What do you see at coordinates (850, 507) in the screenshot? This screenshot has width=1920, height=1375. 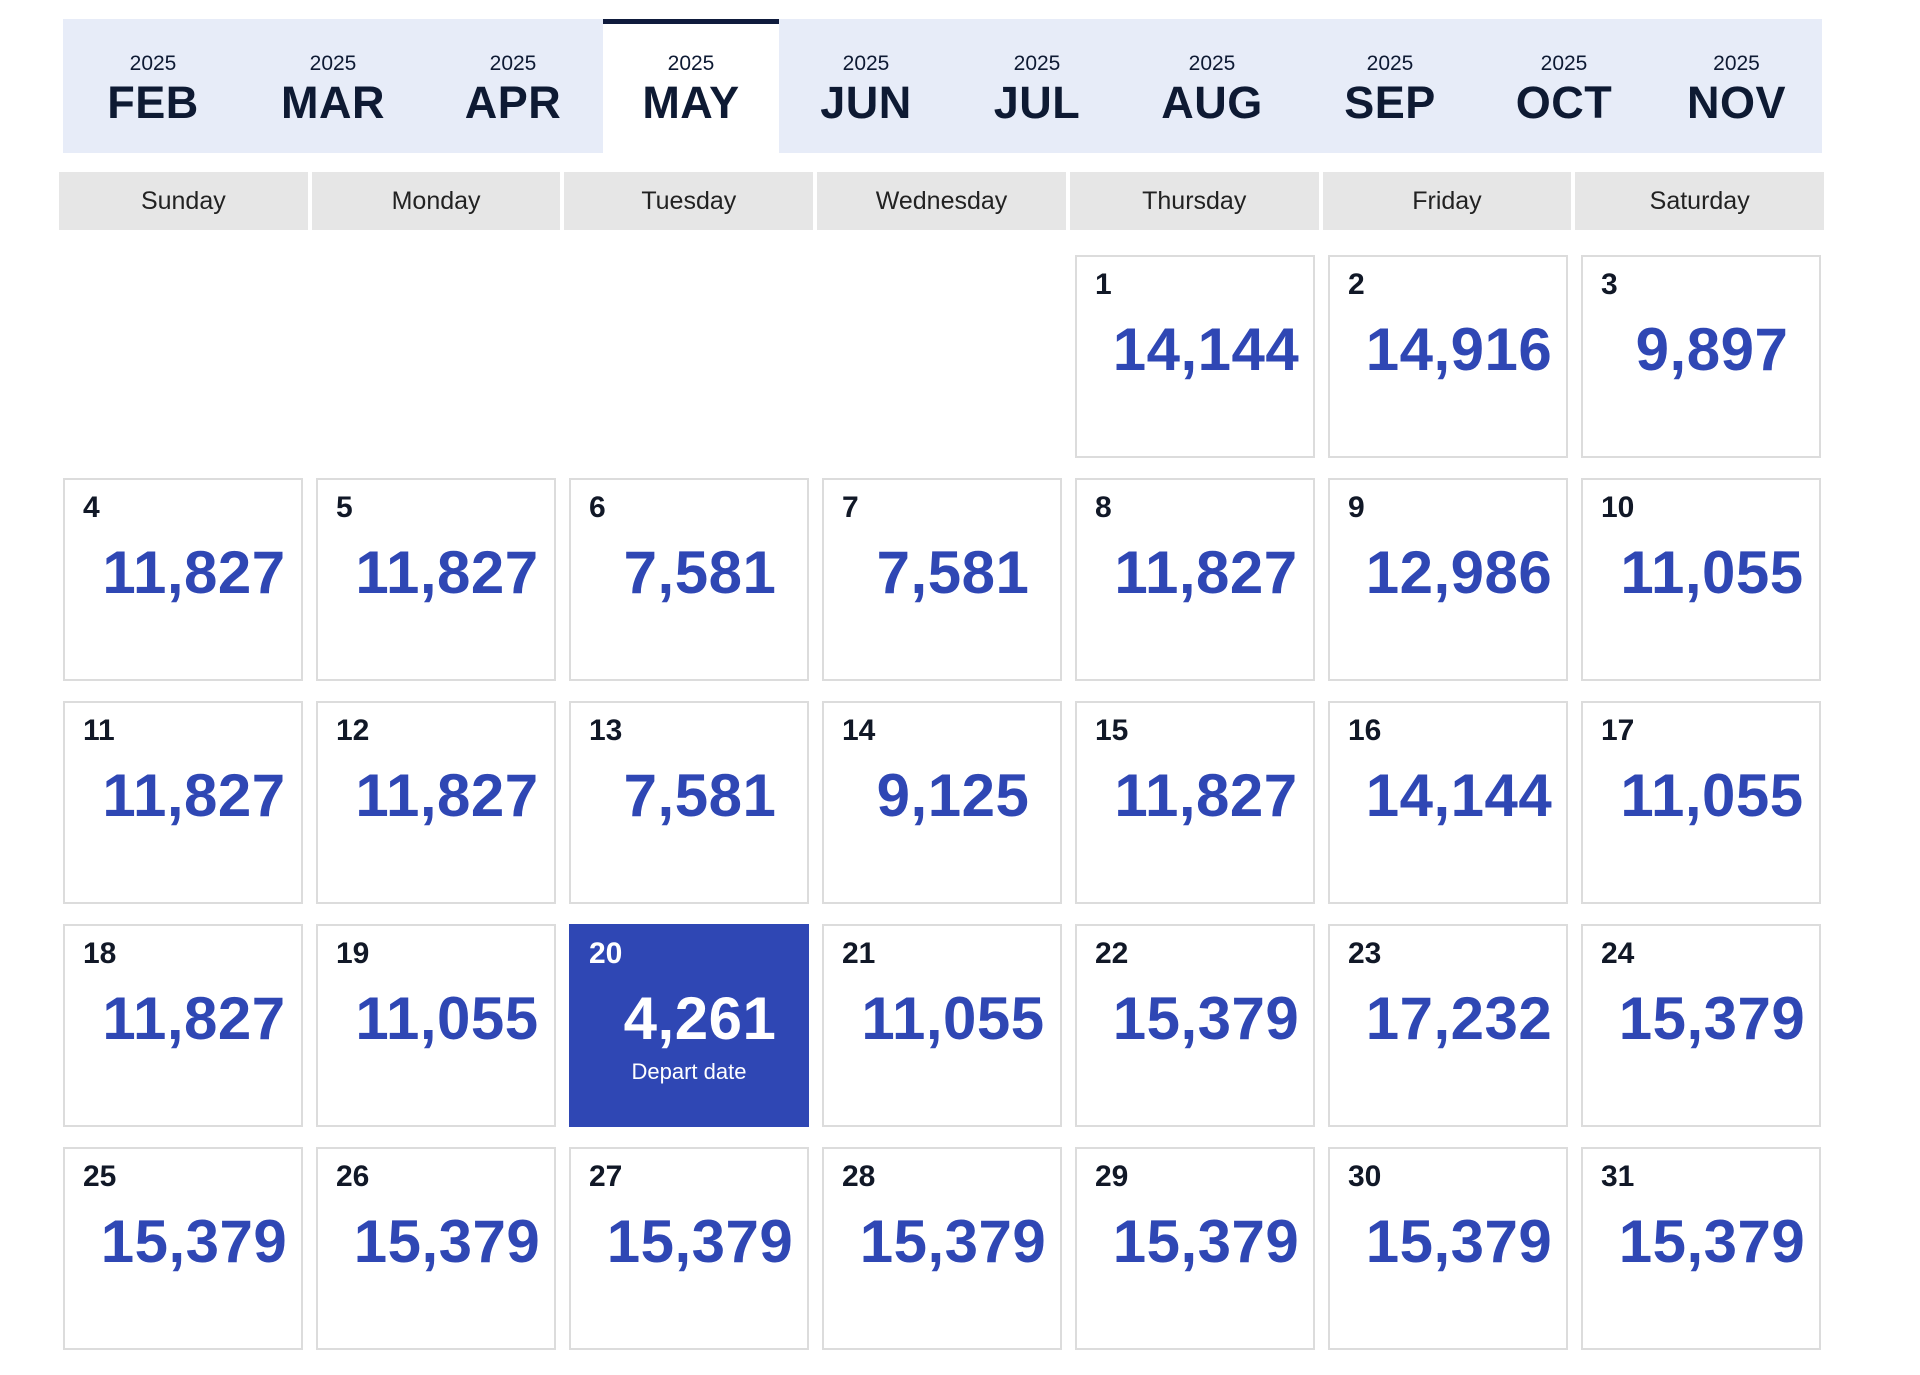 I see `day-number: 7` at bounding box center [850, 507].